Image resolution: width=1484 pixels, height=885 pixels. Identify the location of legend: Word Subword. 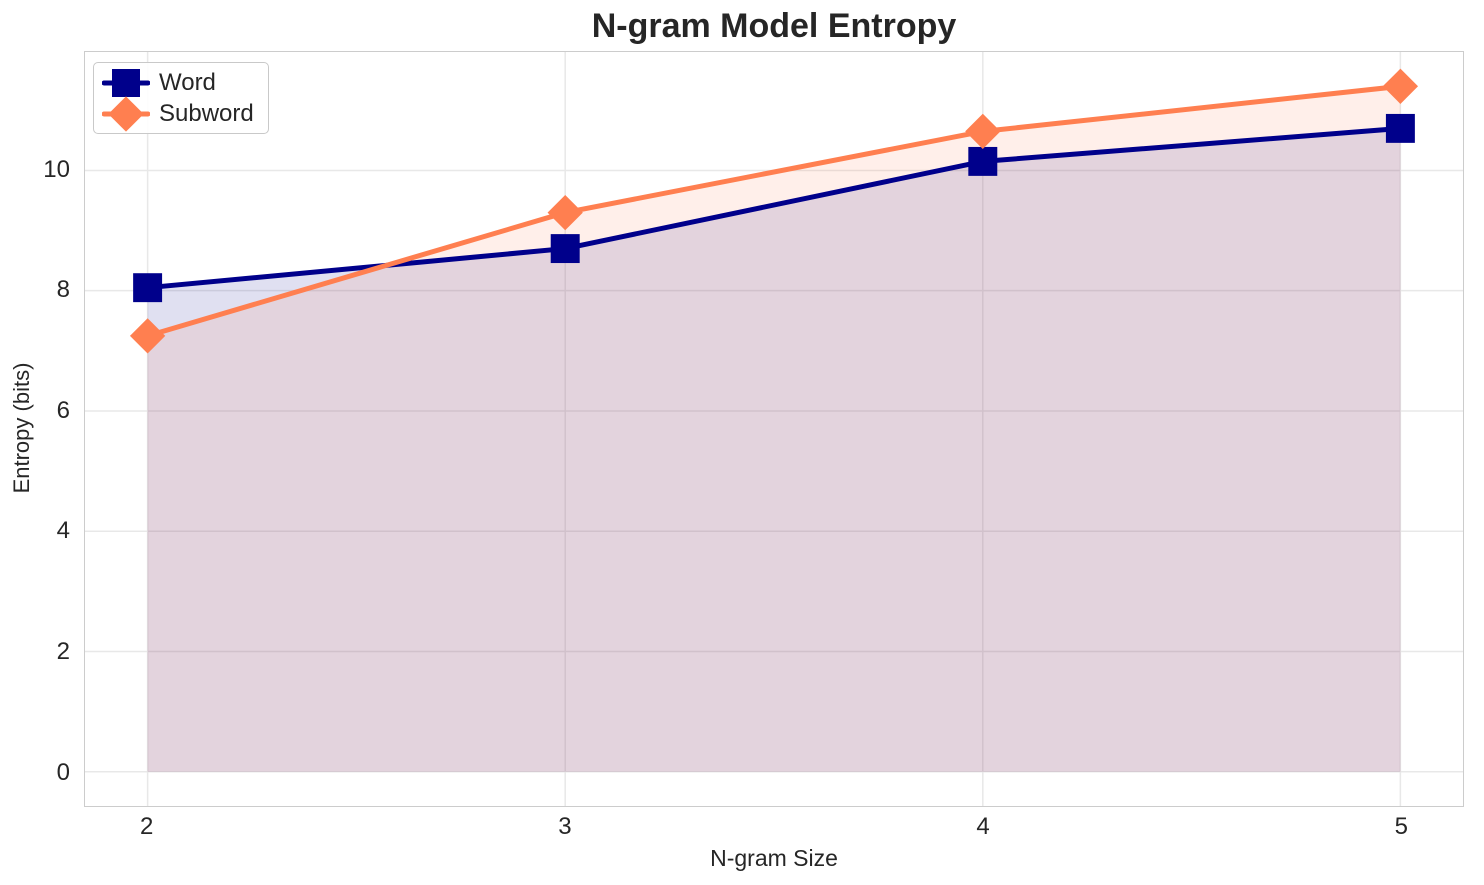
(181, 98).